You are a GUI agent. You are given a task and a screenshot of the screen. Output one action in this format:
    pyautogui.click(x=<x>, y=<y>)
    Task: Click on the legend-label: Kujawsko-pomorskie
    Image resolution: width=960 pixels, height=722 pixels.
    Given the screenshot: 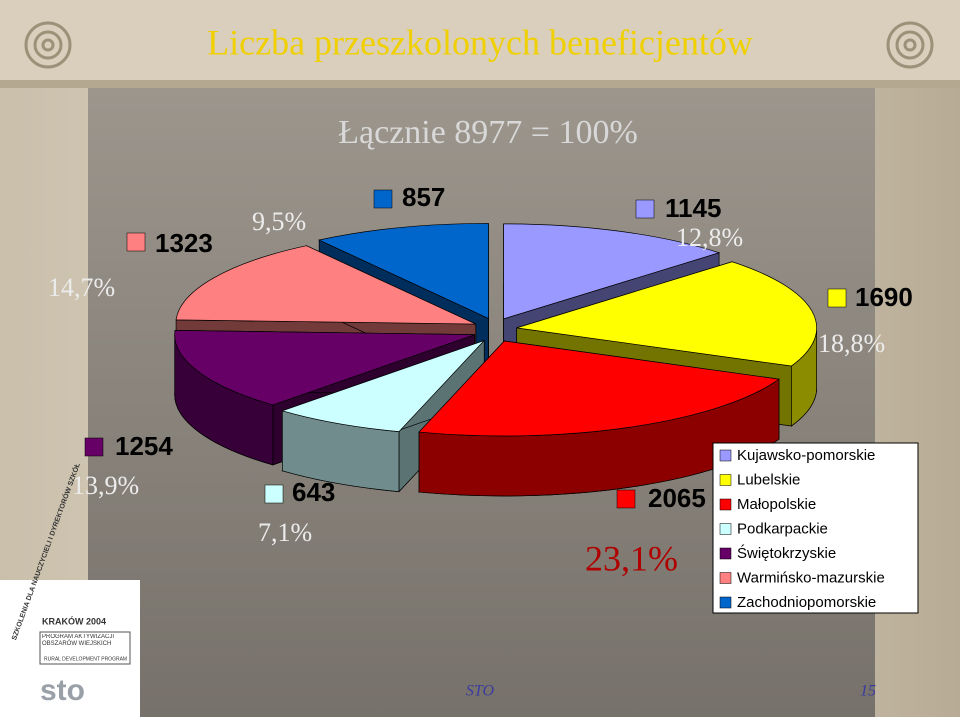 What is the action you would take?
    pyautogui.click(x=806, y=455)
    